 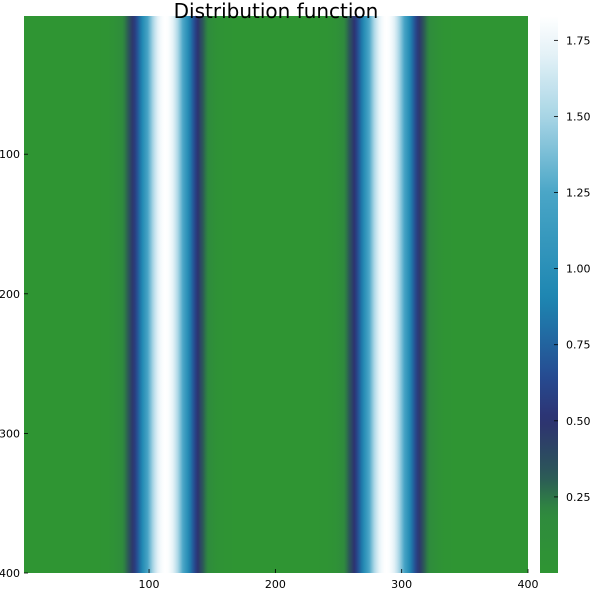 I want to click on y-axis: 100 200 300 400, so click(x=14, y=364).